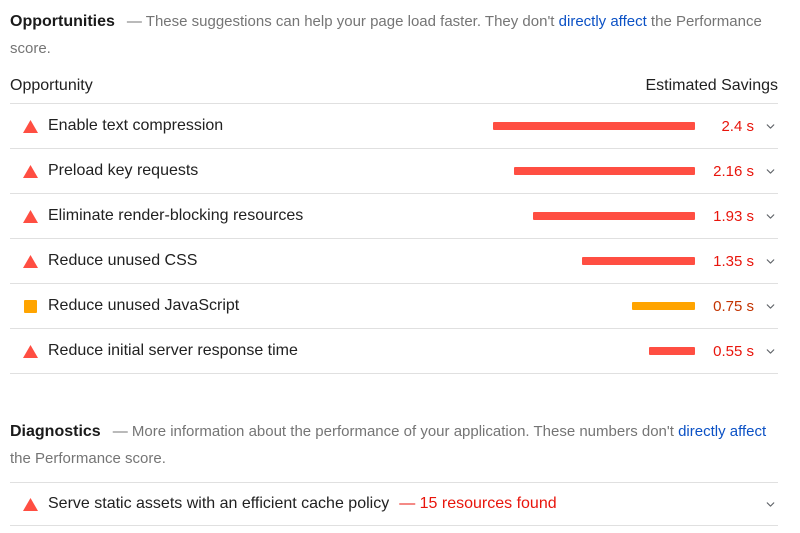 The width and height of the screenshot is (800, 533). I want to click on column-estimated-savings: Estimated Savings, so click(711, 85).